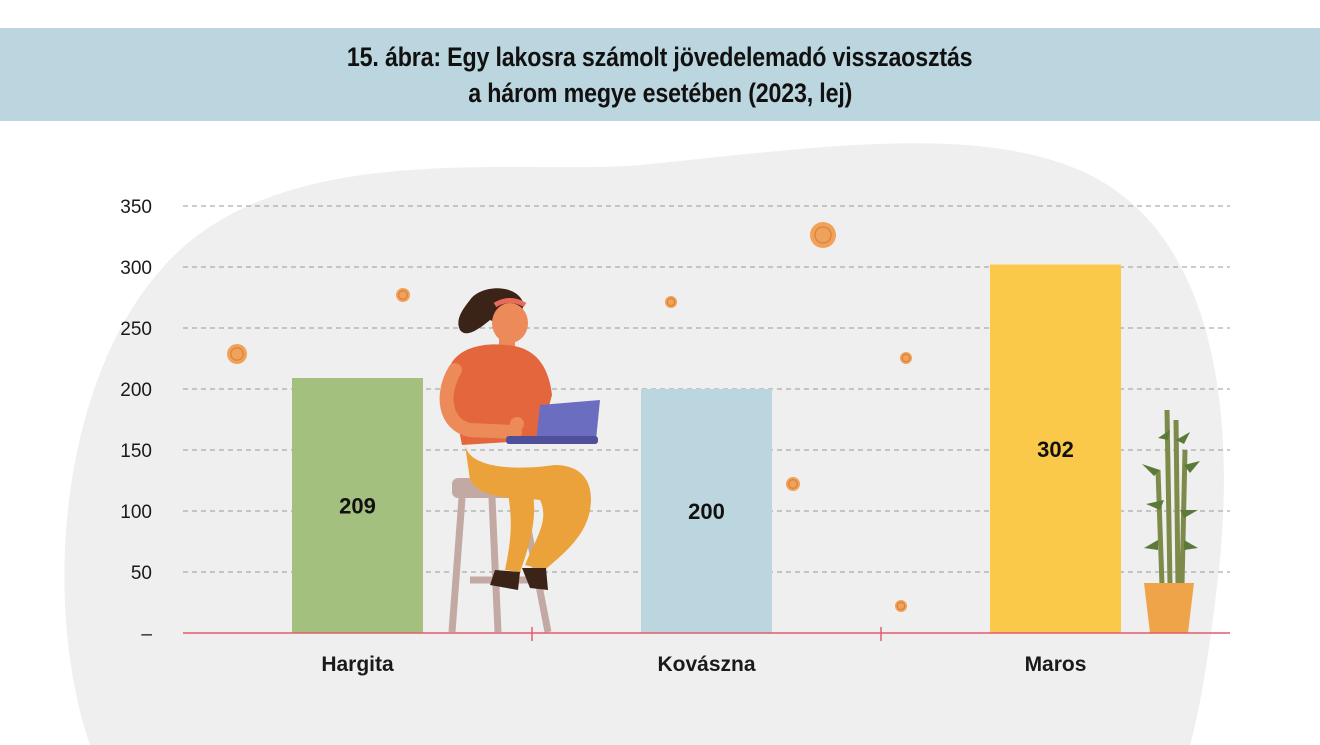  What do you see at coordinates (660, 92) in the screenshot?
I see `chart-title-line-2: a három megye esetében (2023, lej)` at bounding box center [660, 92].